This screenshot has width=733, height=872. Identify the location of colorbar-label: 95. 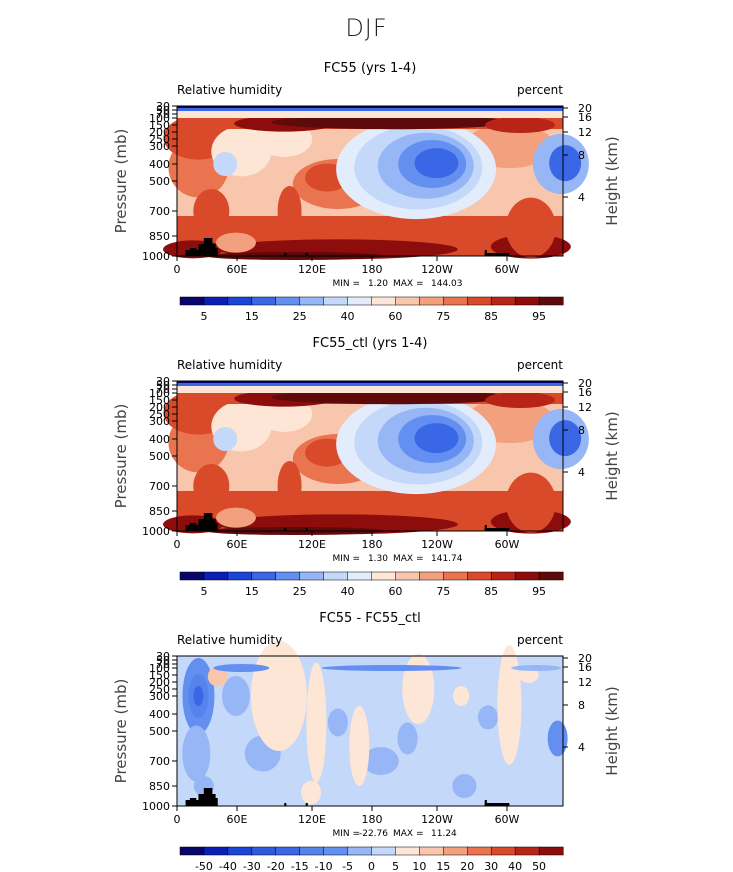
(539, 316).